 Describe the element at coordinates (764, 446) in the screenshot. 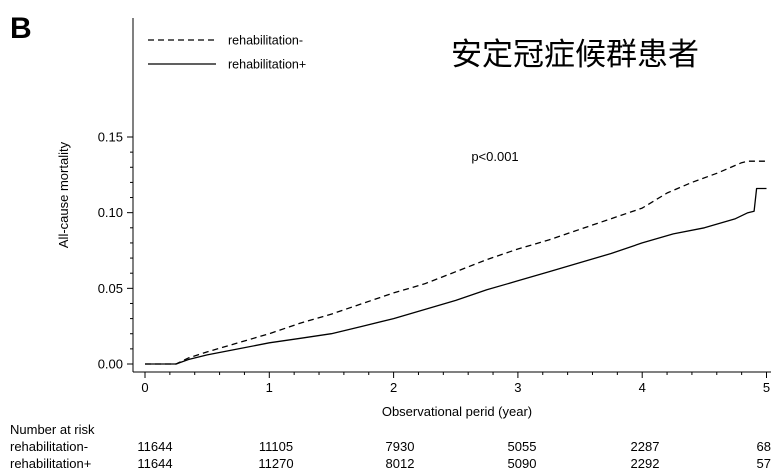

I see `risk-value: 68` at that location.